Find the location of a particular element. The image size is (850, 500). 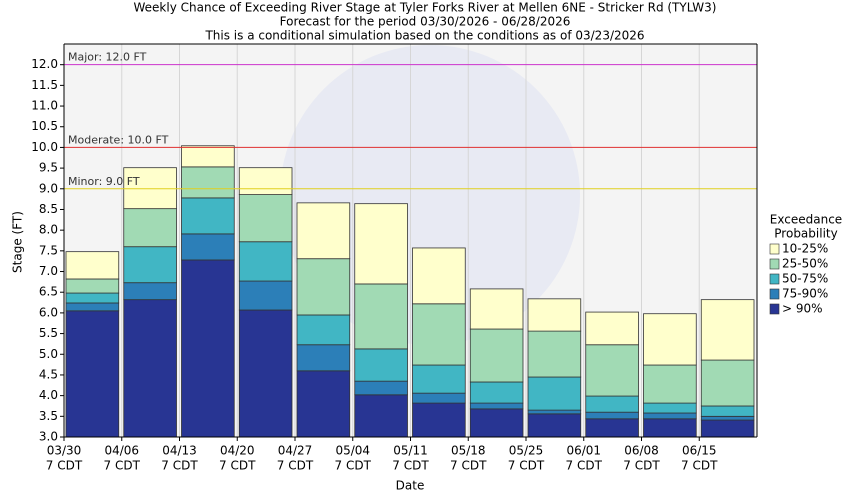

y-tick-label: 3.5 is located at coordinates (48, 416).